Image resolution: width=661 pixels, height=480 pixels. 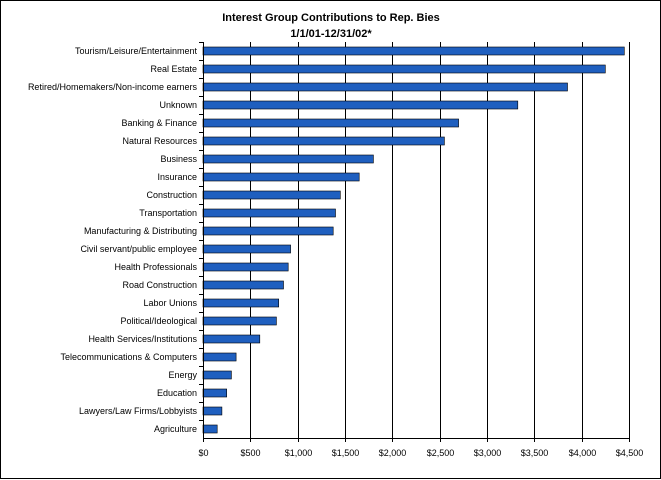 What do you see at coordinates (158, 321) in the screenshot?
I see `category-label: Political/Ideological` at bounding box center [158, 321].